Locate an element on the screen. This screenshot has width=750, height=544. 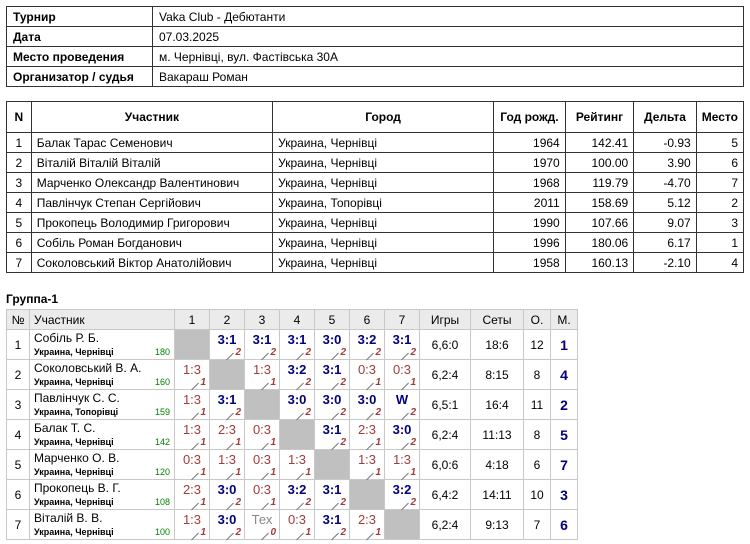
info-key: Место проведения is located at coordinates (79, 56).